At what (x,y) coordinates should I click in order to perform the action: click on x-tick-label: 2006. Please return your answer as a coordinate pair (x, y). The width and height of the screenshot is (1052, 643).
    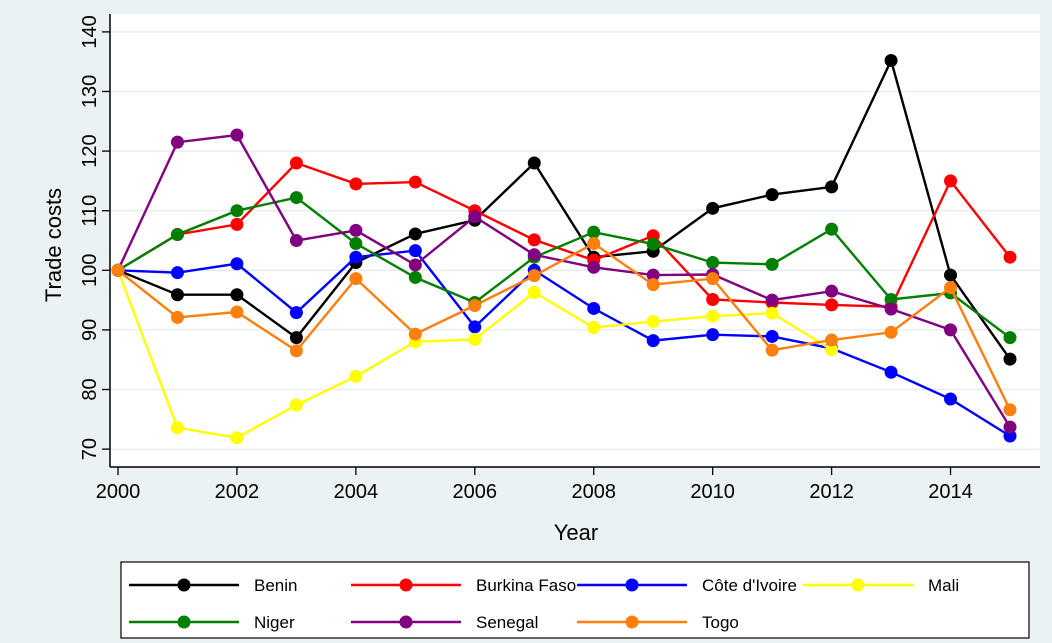
    Looking at the image, I should click on (475, 492).